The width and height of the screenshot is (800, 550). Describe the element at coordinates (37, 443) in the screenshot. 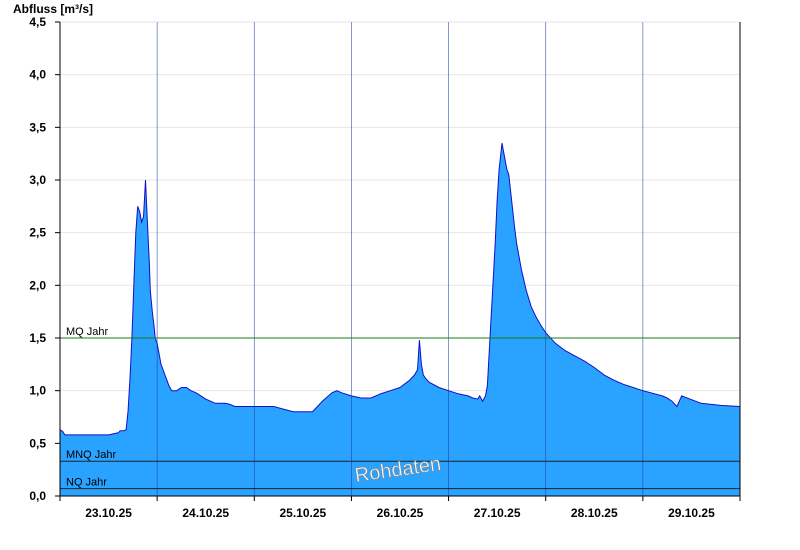

I see `y-tick-label-1: 0,5` at that location.